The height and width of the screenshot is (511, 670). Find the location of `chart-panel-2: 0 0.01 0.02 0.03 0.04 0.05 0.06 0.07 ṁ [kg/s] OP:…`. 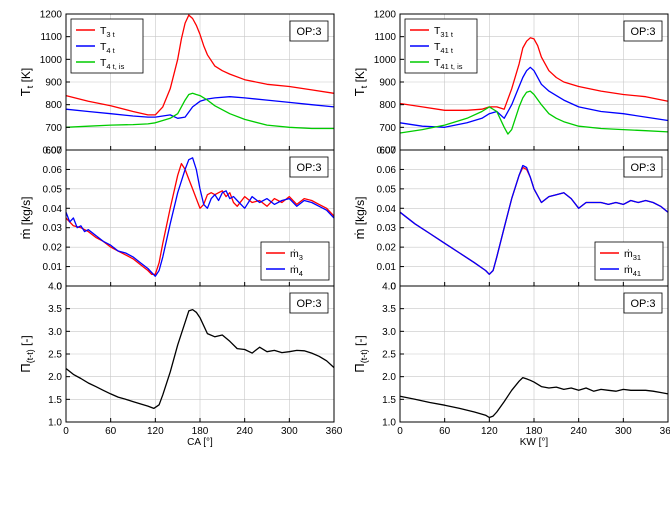

chart-panel-2: 0 0.01 0.02 0.03 0.04 0.05 0.06 0.07 ṁ [kg/s] OP:… is located at coordinates (176, 219).